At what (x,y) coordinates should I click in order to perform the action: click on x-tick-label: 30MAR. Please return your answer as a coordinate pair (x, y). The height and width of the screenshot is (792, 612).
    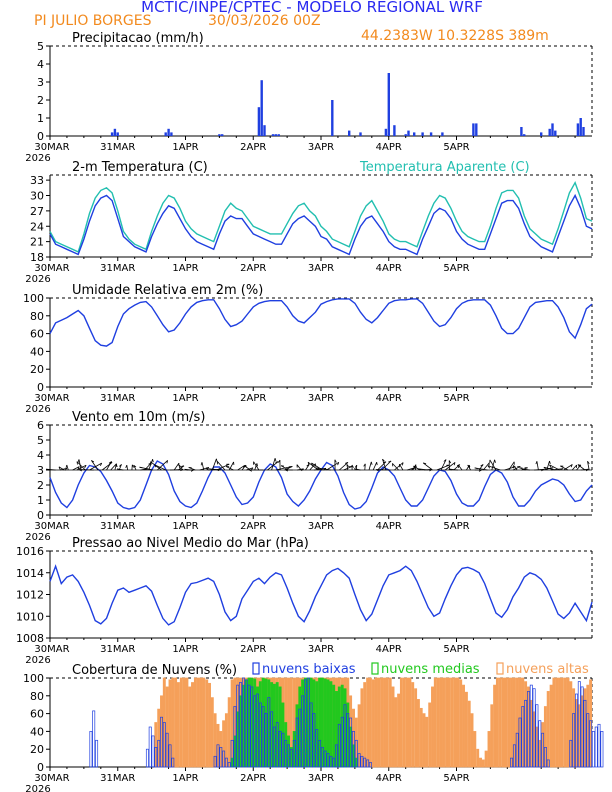
    Looking at the image, I should click on (51, 526).